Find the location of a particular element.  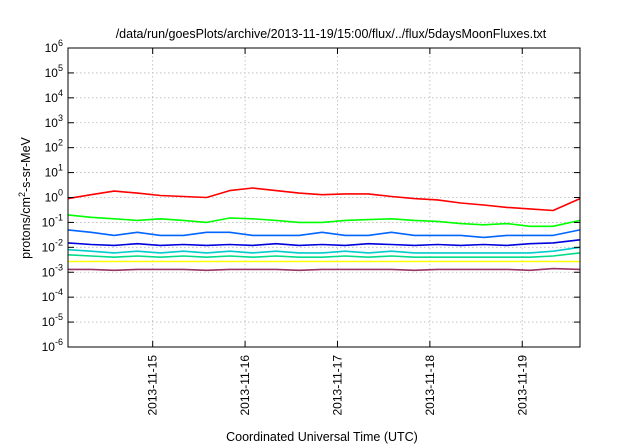

y-tick-label: 10⁻⁴ is located at coordinates (52, 295).